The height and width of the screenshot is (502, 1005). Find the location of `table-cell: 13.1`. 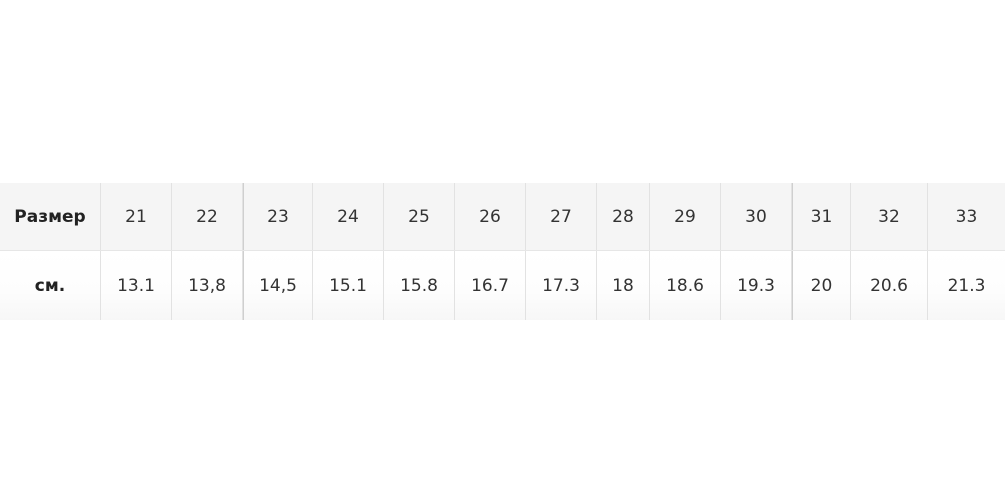

table-cell: 13.1 is located at coordinates (136, 285).